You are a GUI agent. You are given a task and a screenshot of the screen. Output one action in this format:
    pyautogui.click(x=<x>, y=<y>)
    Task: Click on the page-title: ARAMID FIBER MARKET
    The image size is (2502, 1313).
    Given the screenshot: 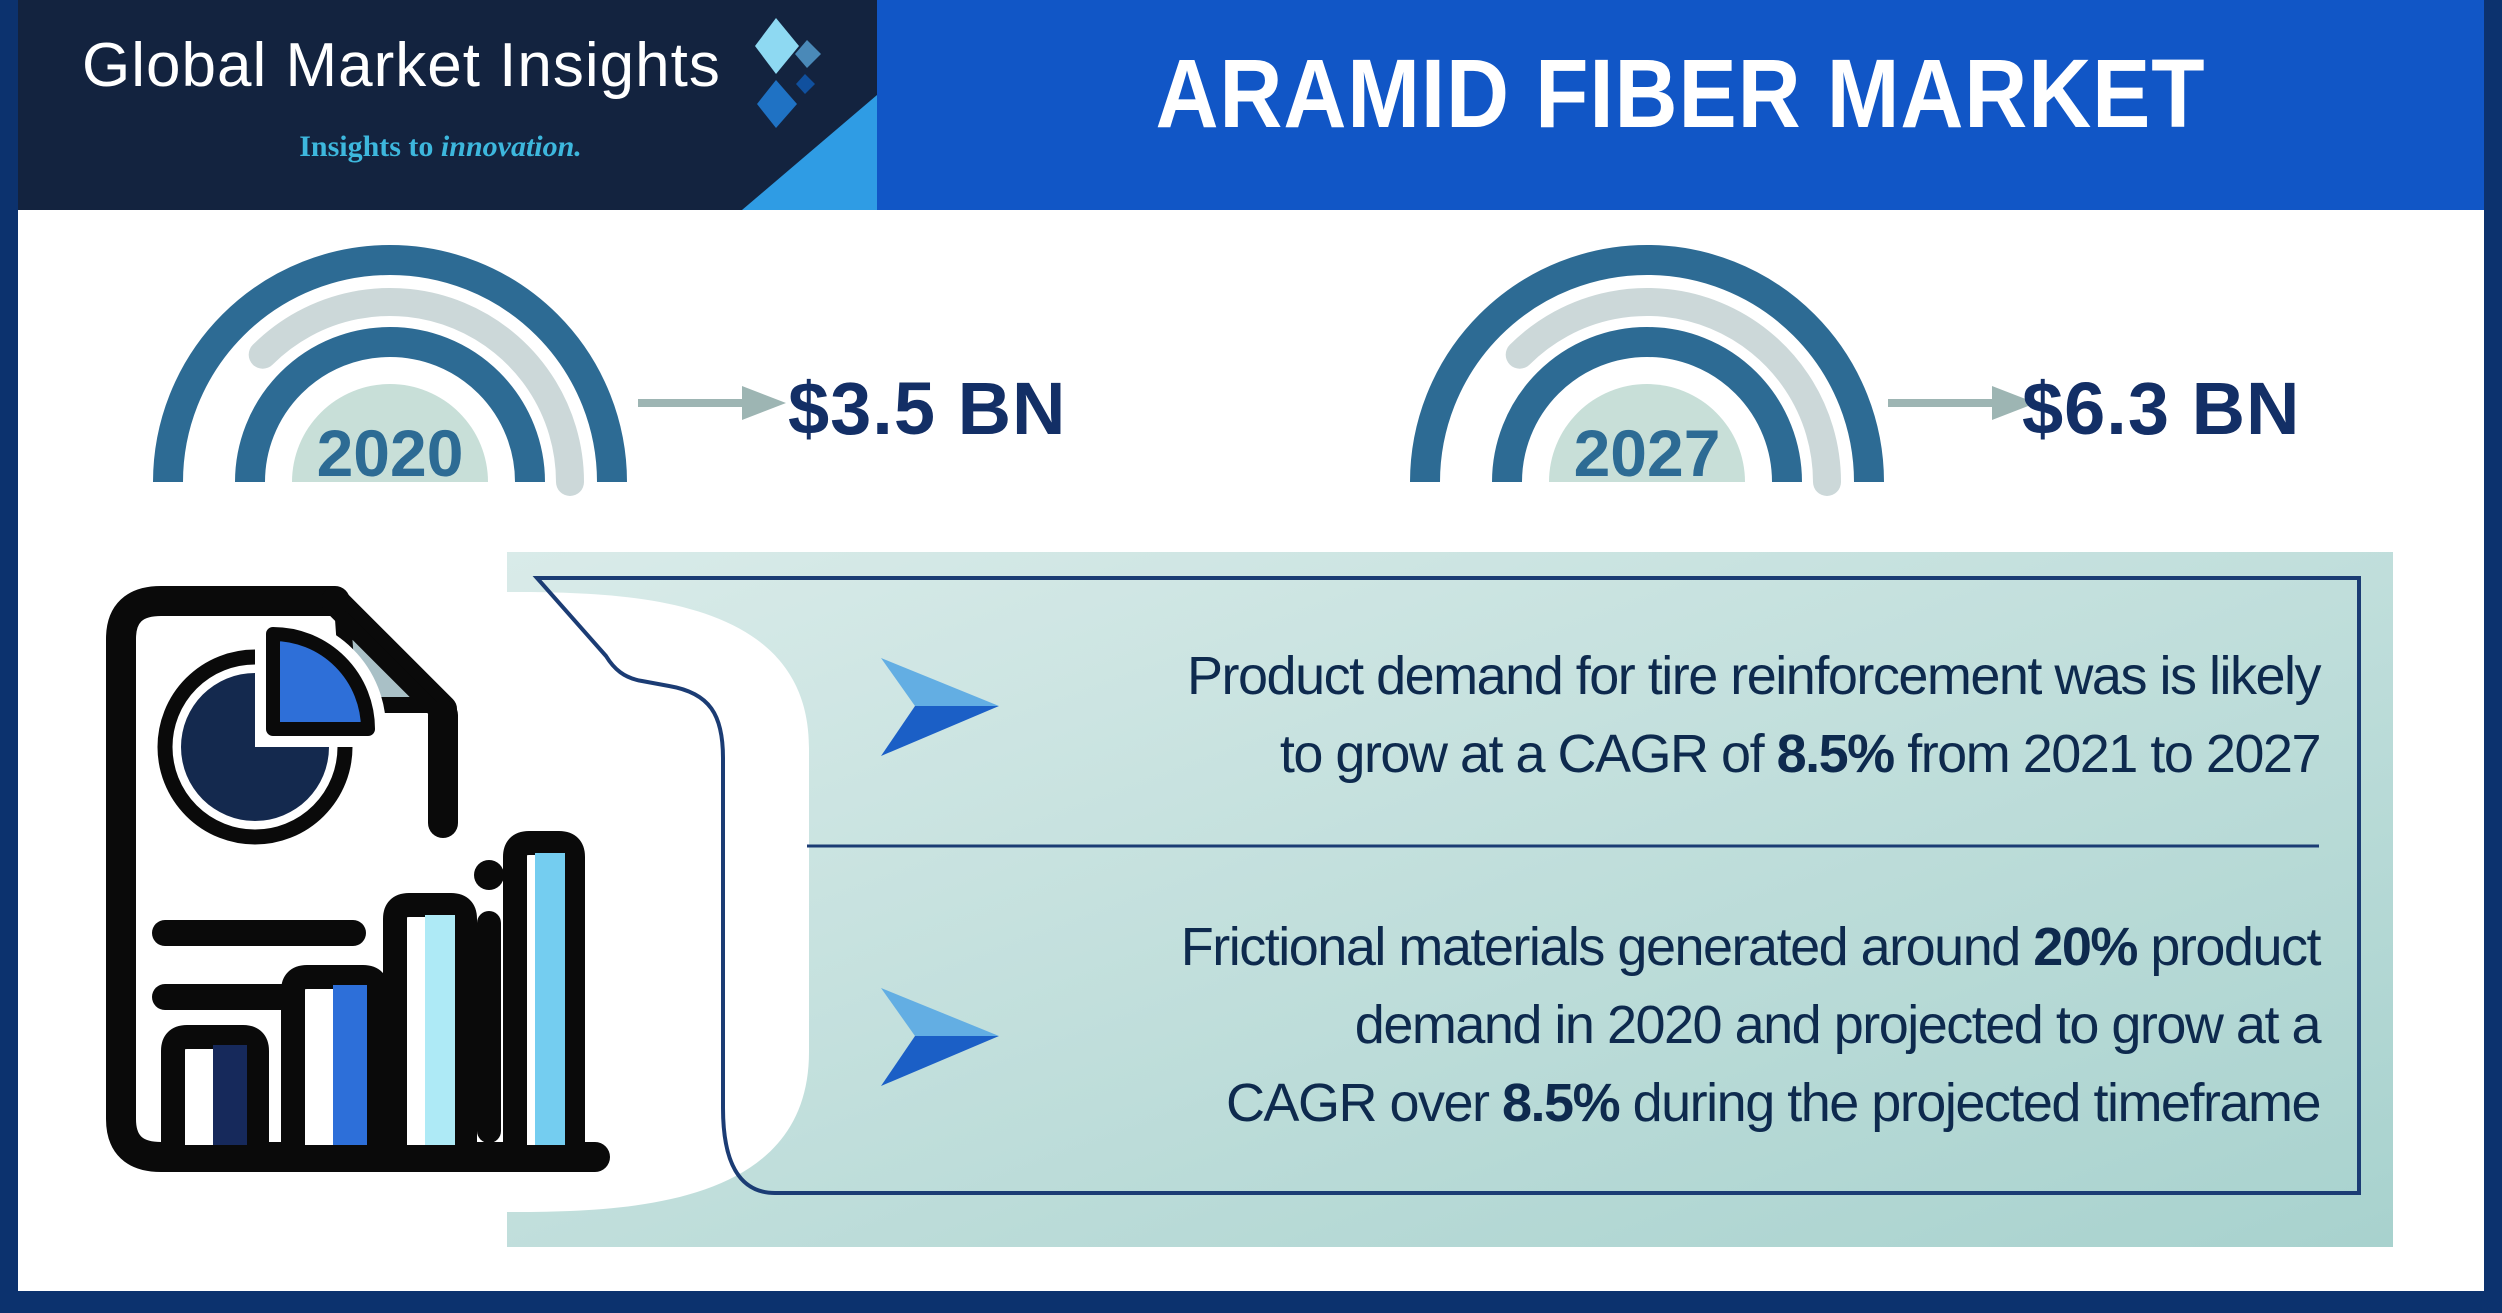 What is the action you would take?
    pyautogui.click(x=1680, y=93)
    